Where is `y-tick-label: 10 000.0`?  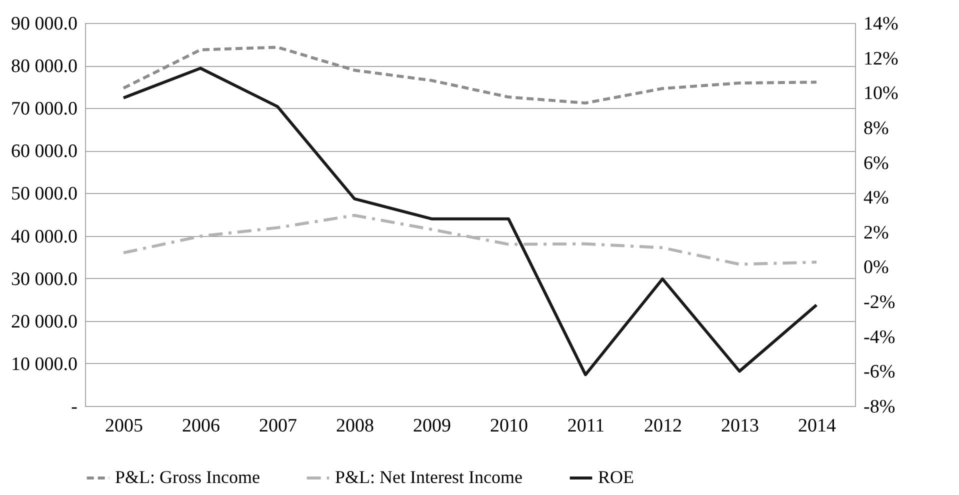 y-tick-label: 10 000.0 is located at coordinates (44, 364).